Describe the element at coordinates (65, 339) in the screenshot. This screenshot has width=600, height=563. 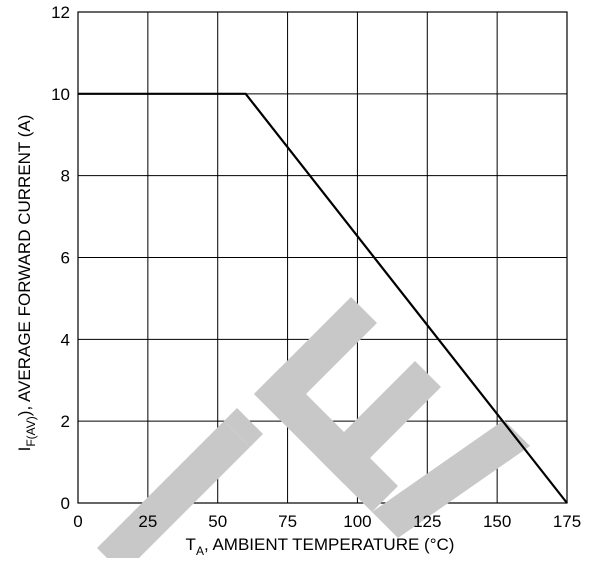
I see `y-tick-label: 4` at that location.